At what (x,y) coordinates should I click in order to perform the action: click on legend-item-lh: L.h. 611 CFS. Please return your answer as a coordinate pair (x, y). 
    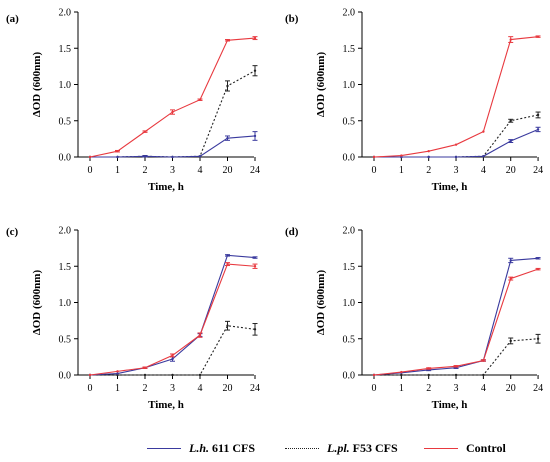
    Looking at the image, I should click on (201, 448).